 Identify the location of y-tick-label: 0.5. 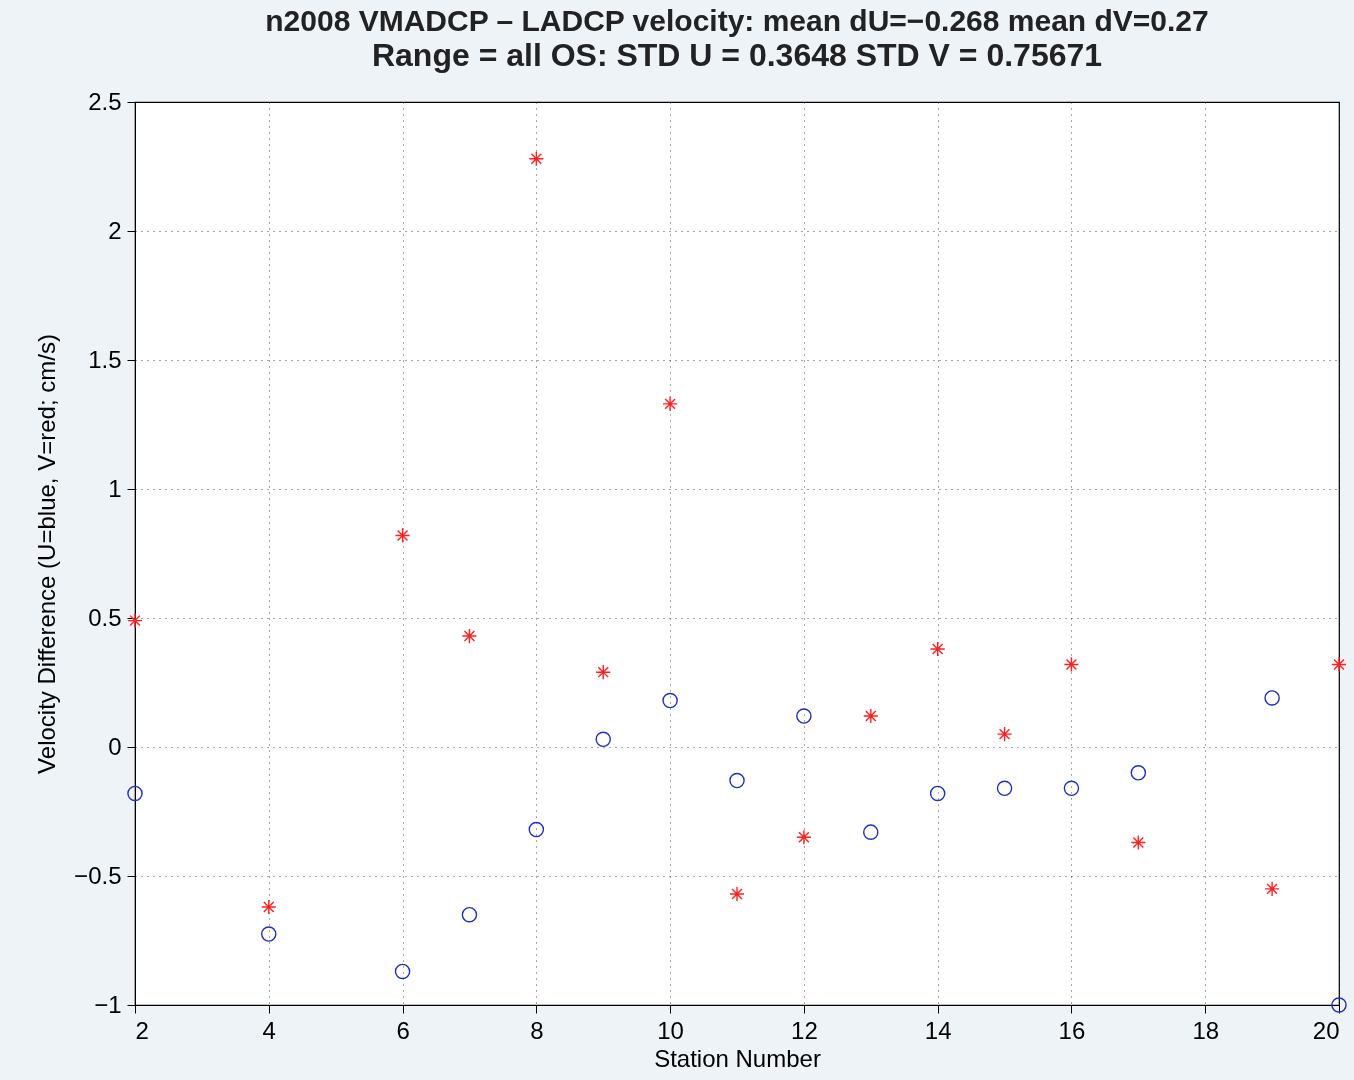
(105, 617).